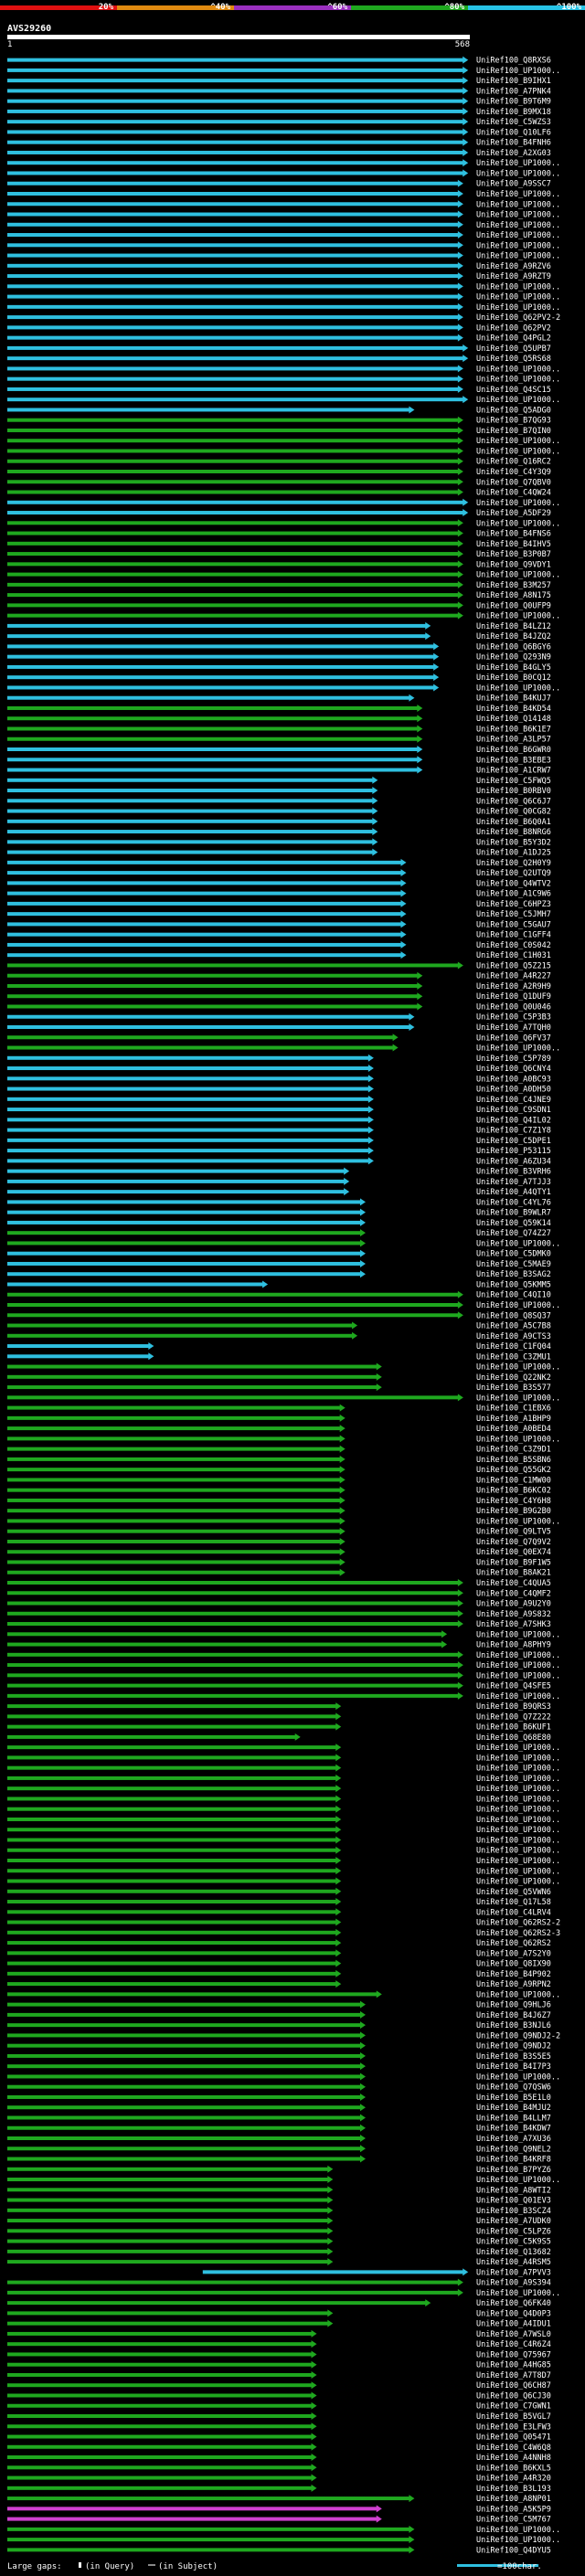  I want to click on hit-row: UniRef100_Q62RS2, so click(279, 1943).